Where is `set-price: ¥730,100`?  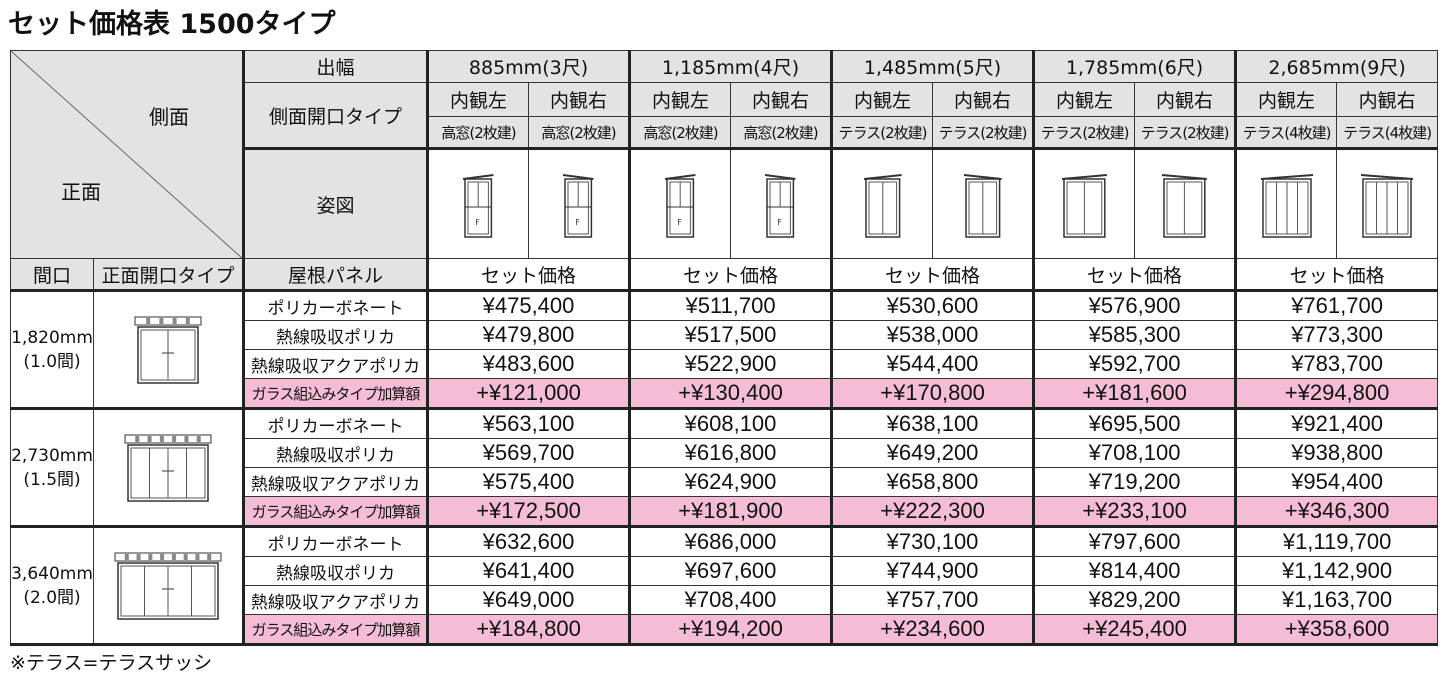 set-price: ¥730,100 is located at coordinates (932, 541).